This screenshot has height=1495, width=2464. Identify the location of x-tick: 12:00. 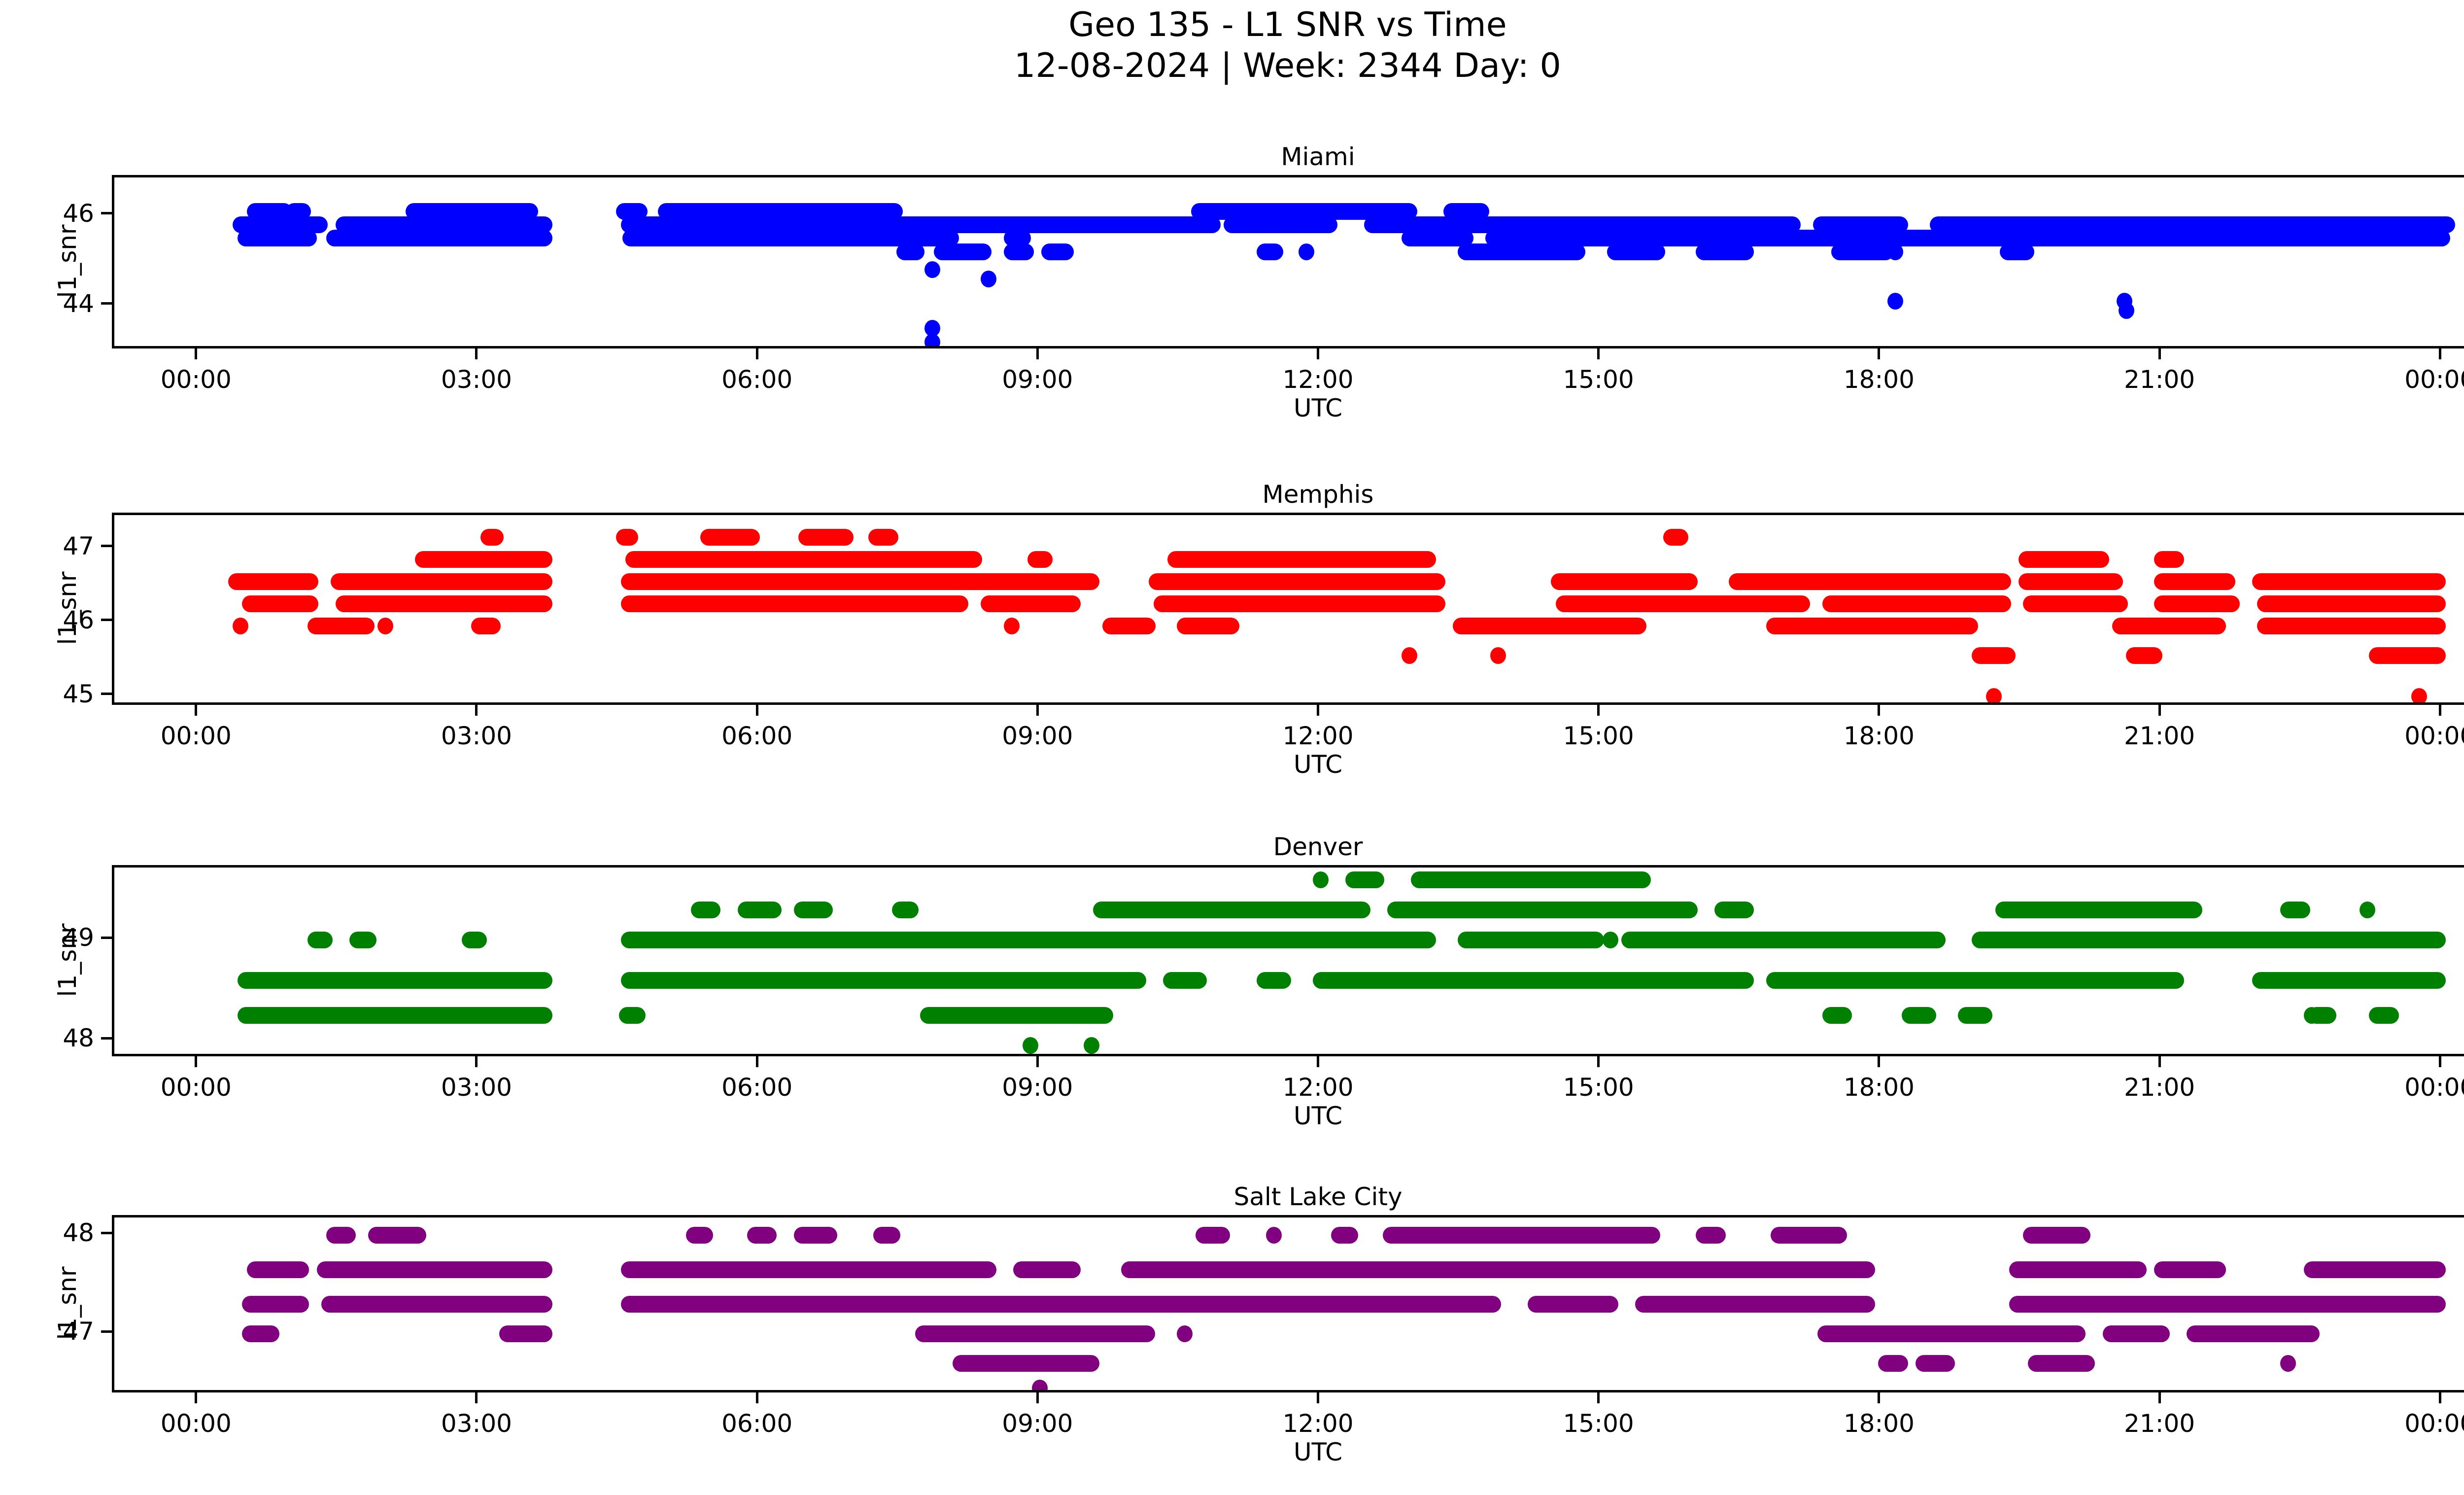
(1318, 727).